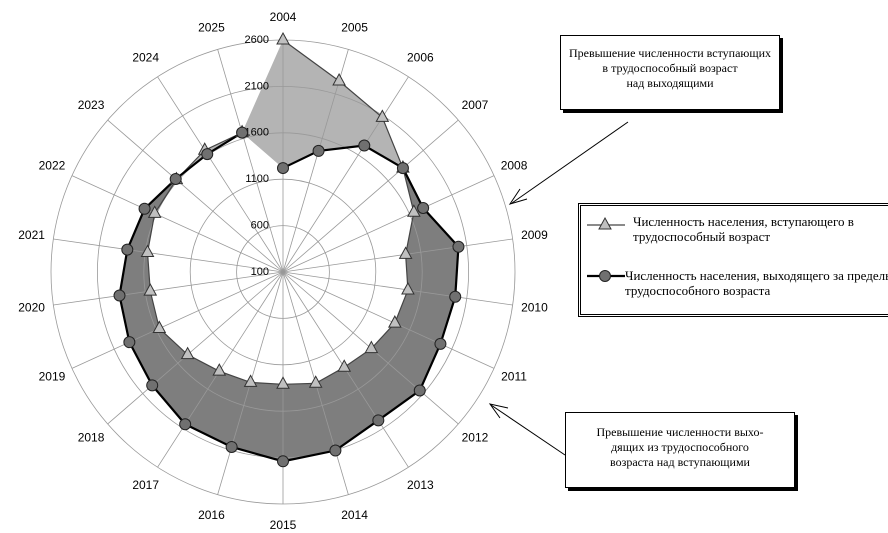  What do you see at coordinates (211, 27) in the screenshot?
I see `category-label: 2025` at bounding box center [211, 27].